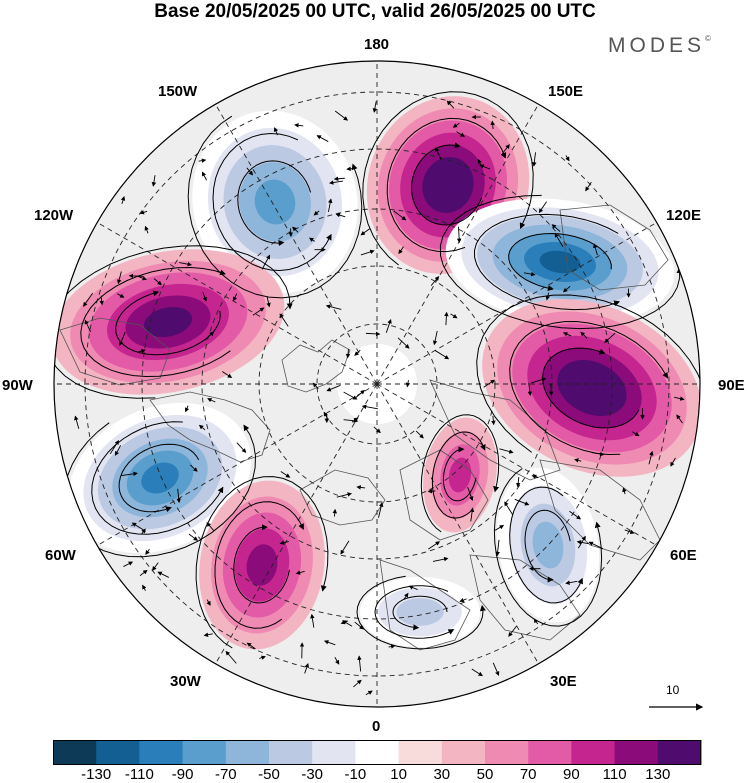  What do you see at coordinates (658, 774) in the screenshot?
I see `colorbar-tick: 130` at bounding box center [658, 774].